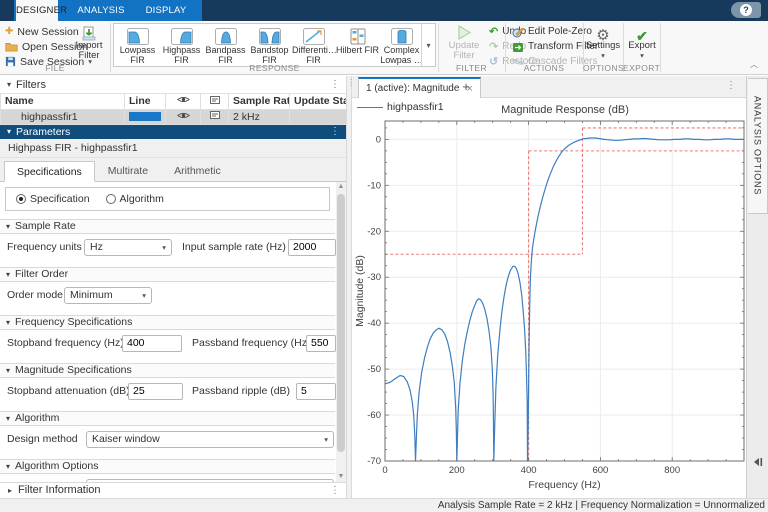 The height and width of the screenshot is (512, 768). I want to click on scroll-up-icon: ▲, so click(341, 186).